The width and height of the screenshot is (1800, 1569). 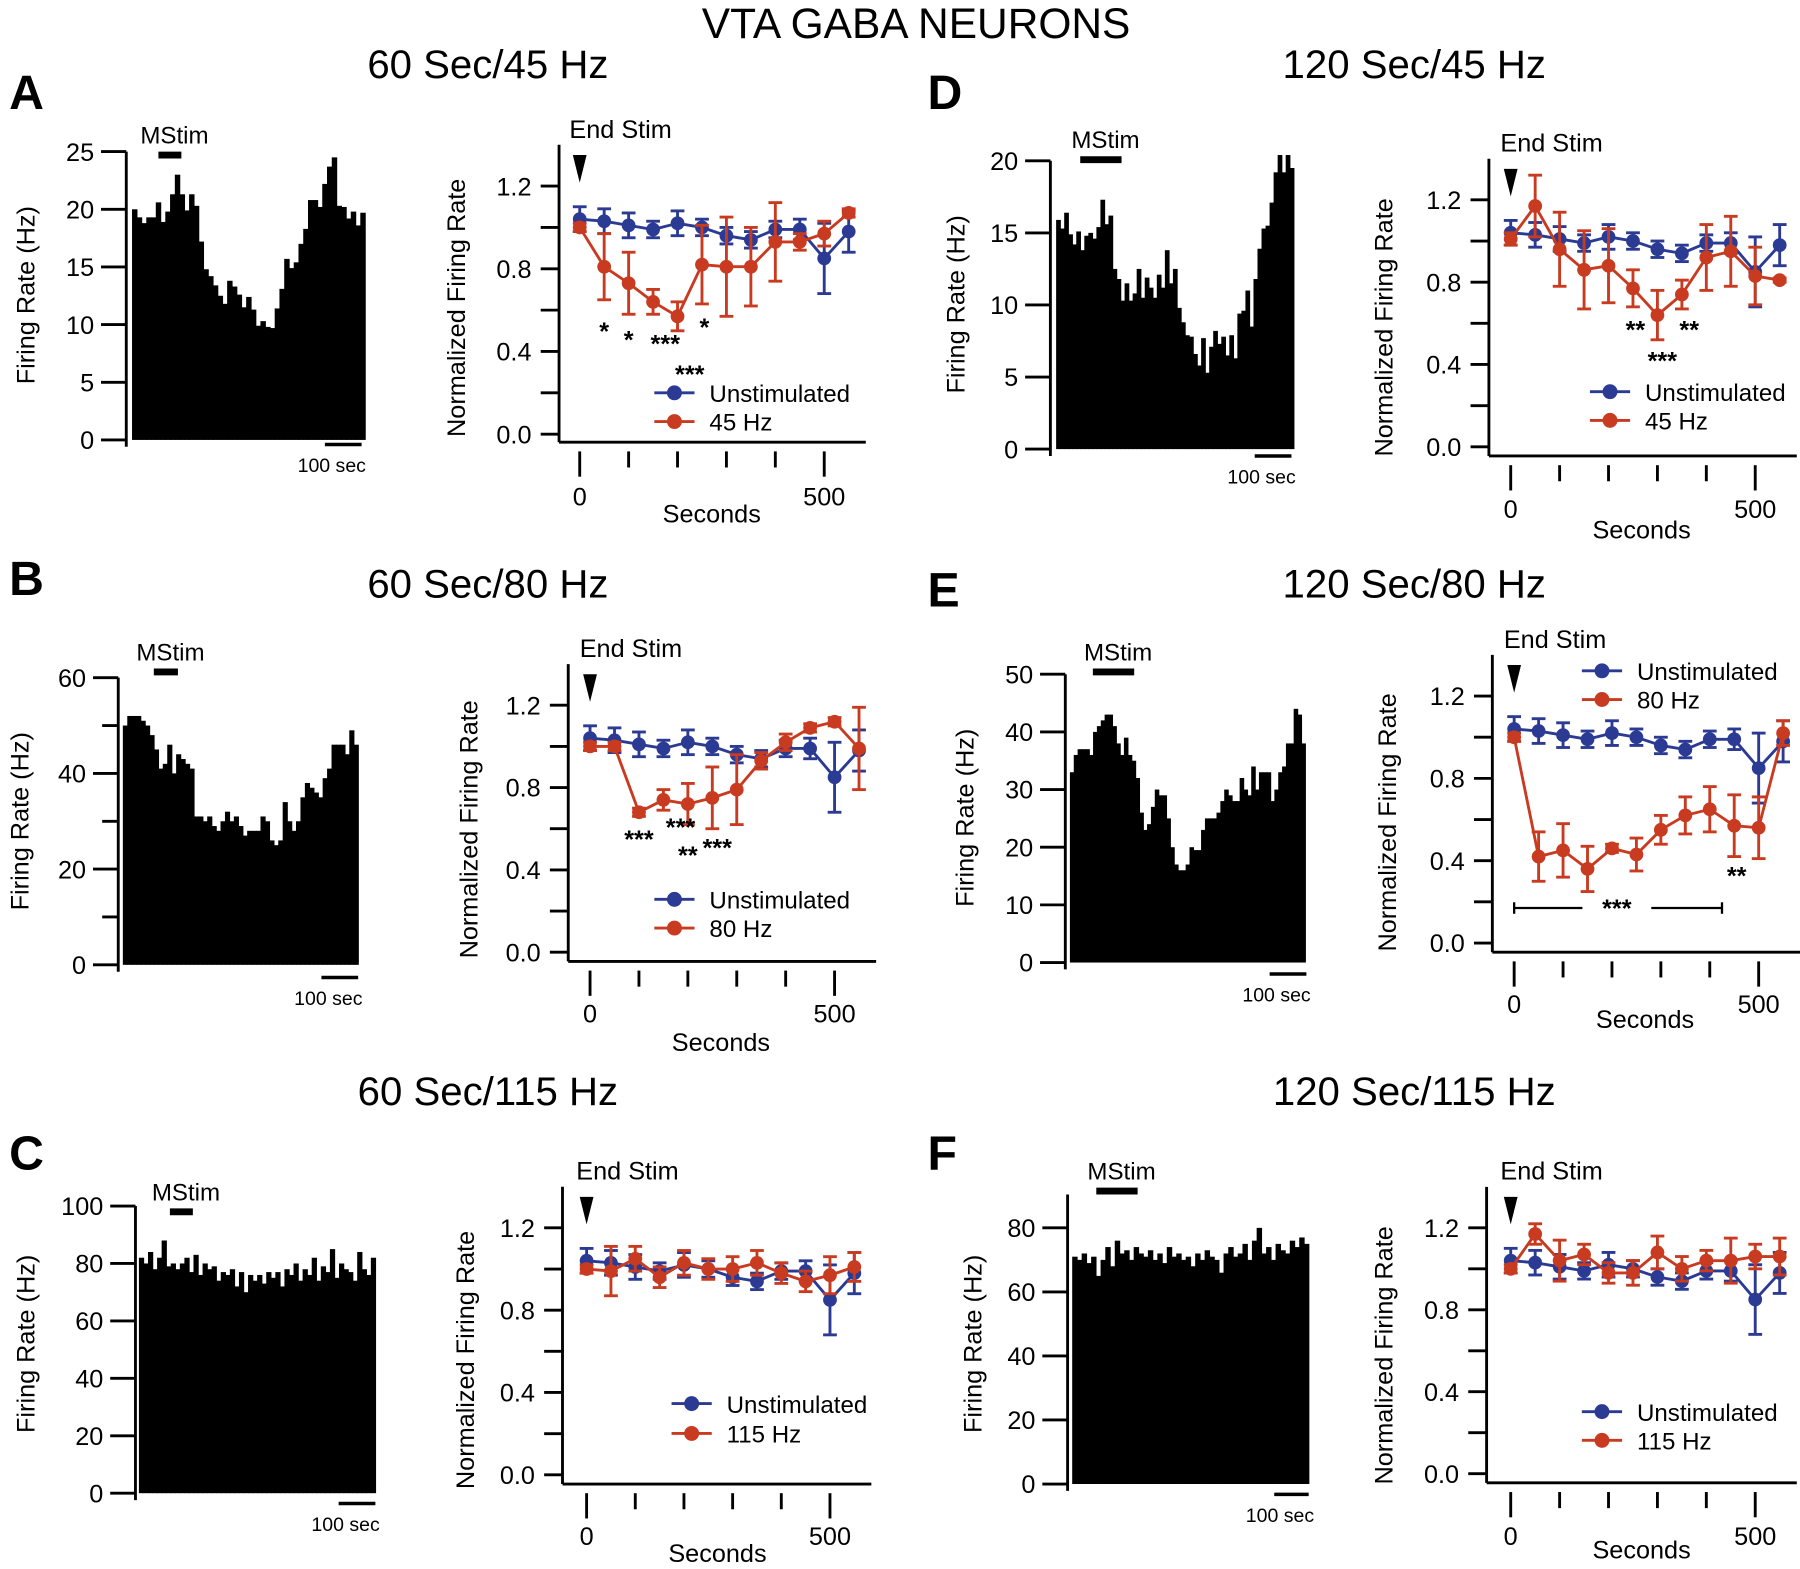 I want to click on histogram-y-tick-label: 25, so click(x=80, y=153).